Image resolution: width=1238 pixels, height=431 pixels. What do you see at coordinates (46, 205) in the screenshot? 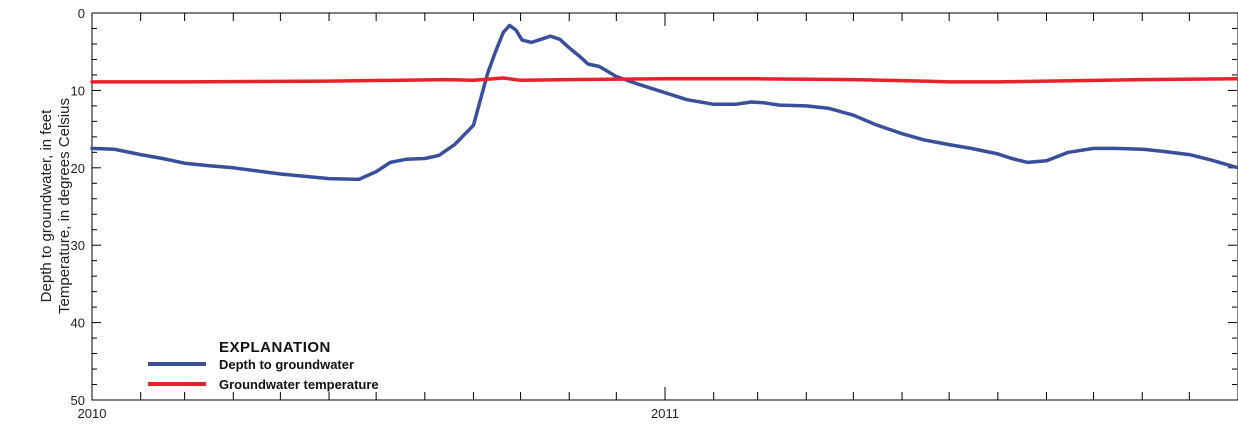
I see `y-axis-label-line-1: Depth to groundwater, in feet` at bounding box center [46, 205].